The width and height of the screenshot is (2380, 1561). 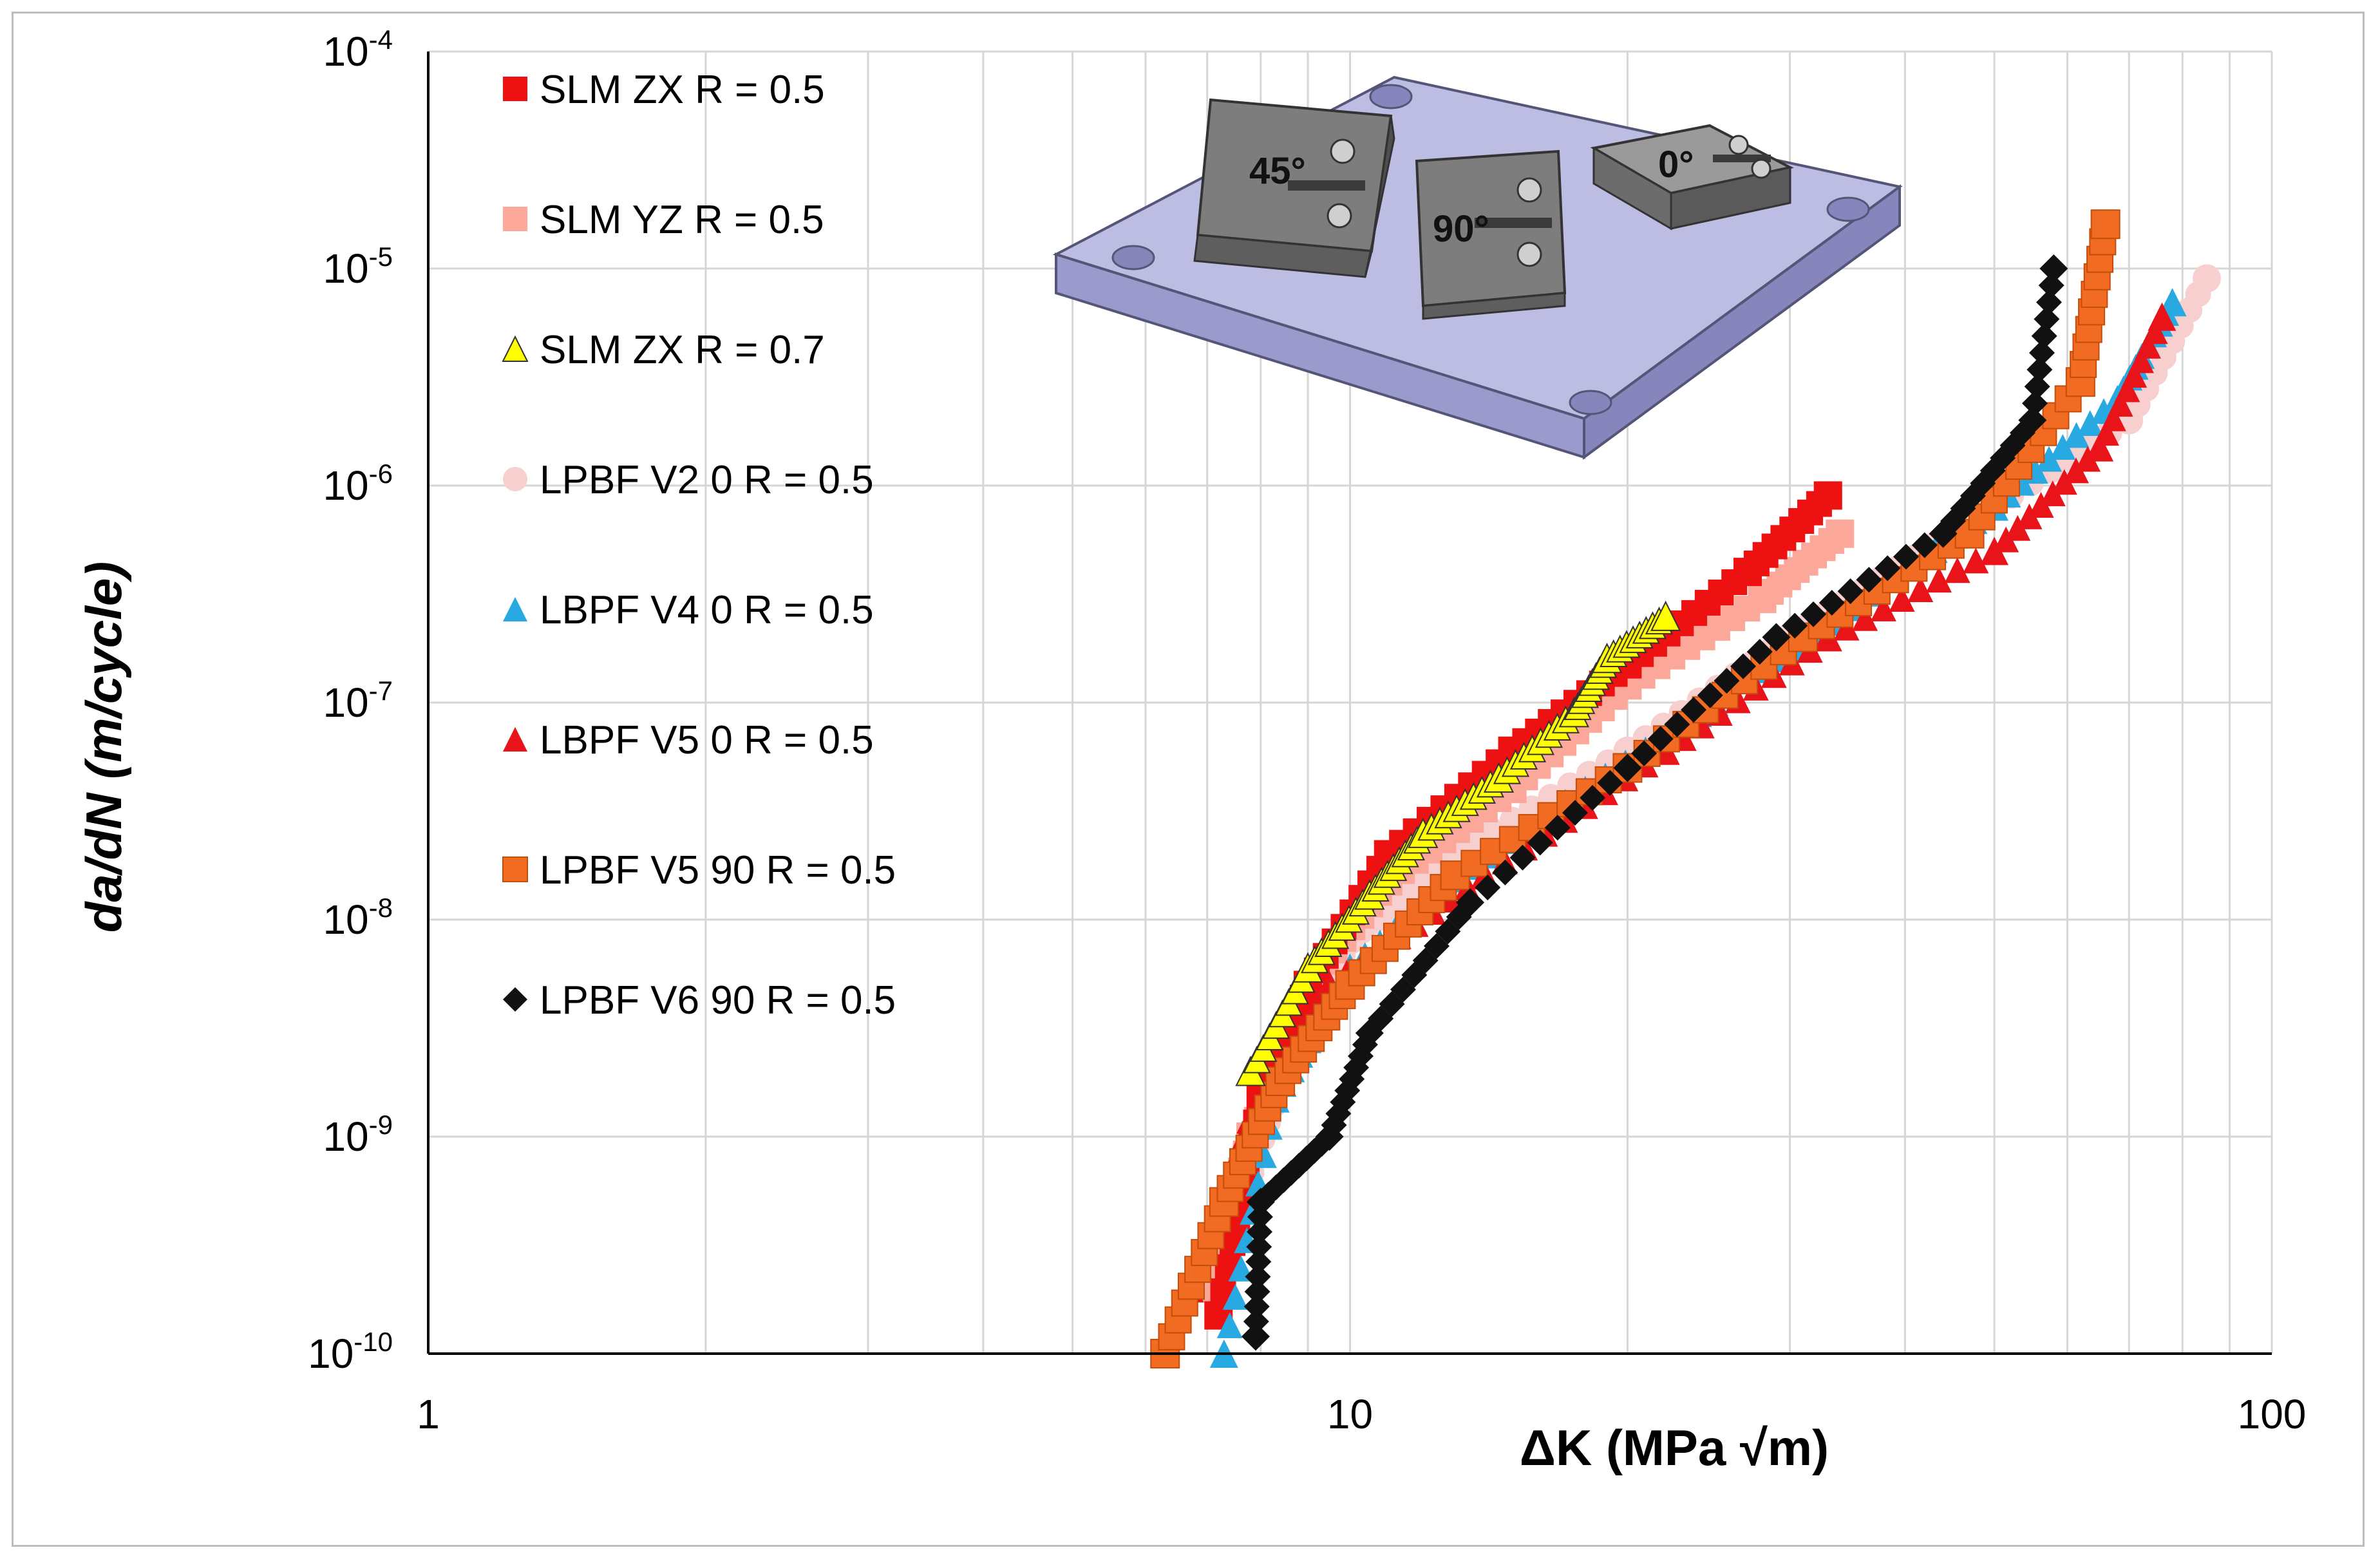 What do you see at coordinates (682, 90) in the screenshot?
I see `legend-label: SLM ZX R = 0.5` at bounding box center [682, 90].